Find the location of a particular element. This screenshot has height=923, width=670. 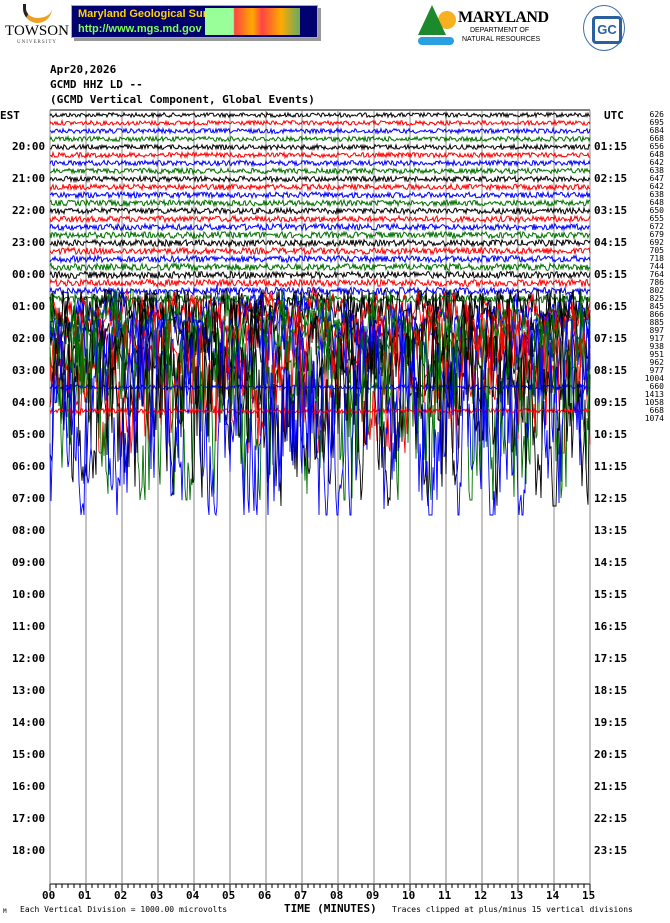

est-label: 23:00 is located at coordinates (29, 242).